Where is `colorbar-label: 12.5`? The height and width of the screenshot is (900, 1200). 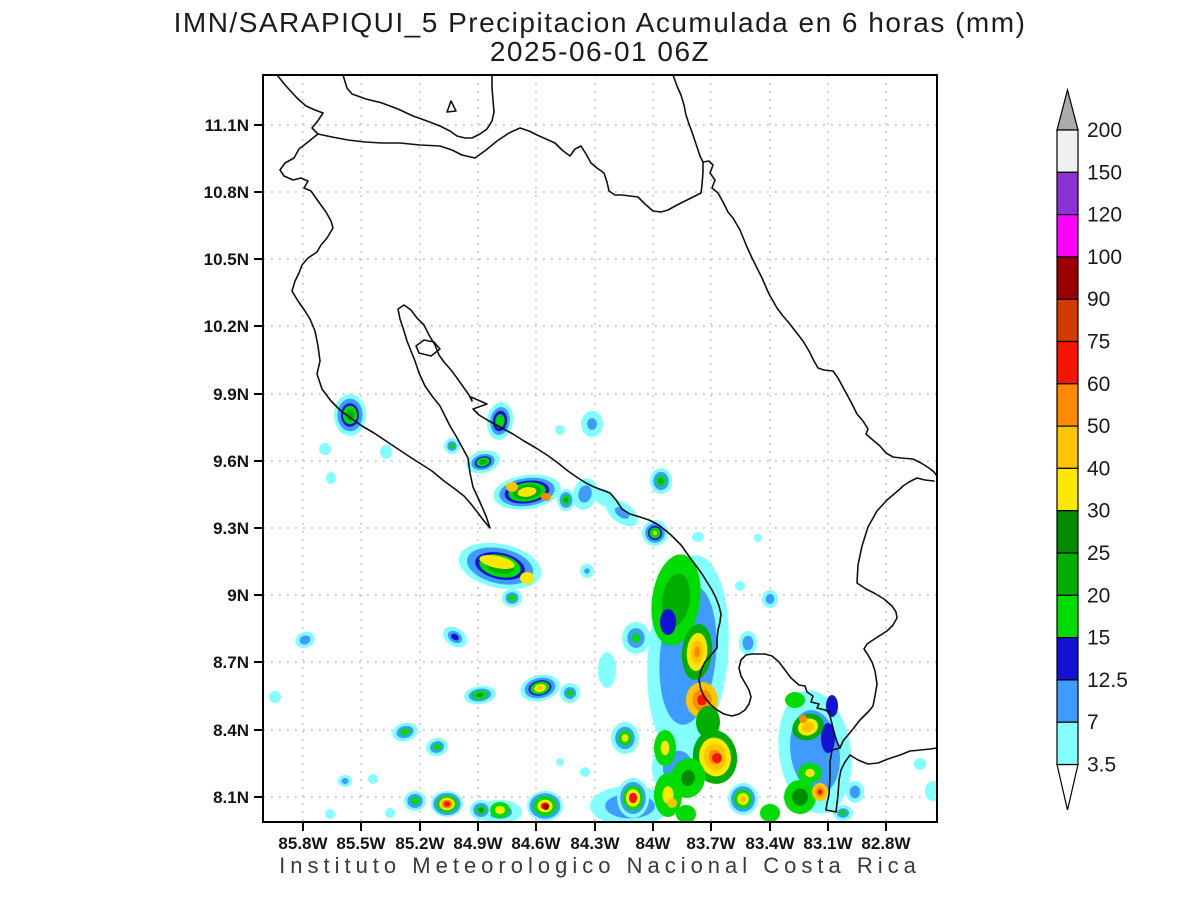 colorbar-label: 12.5 is located at coordinates (1107, 680).